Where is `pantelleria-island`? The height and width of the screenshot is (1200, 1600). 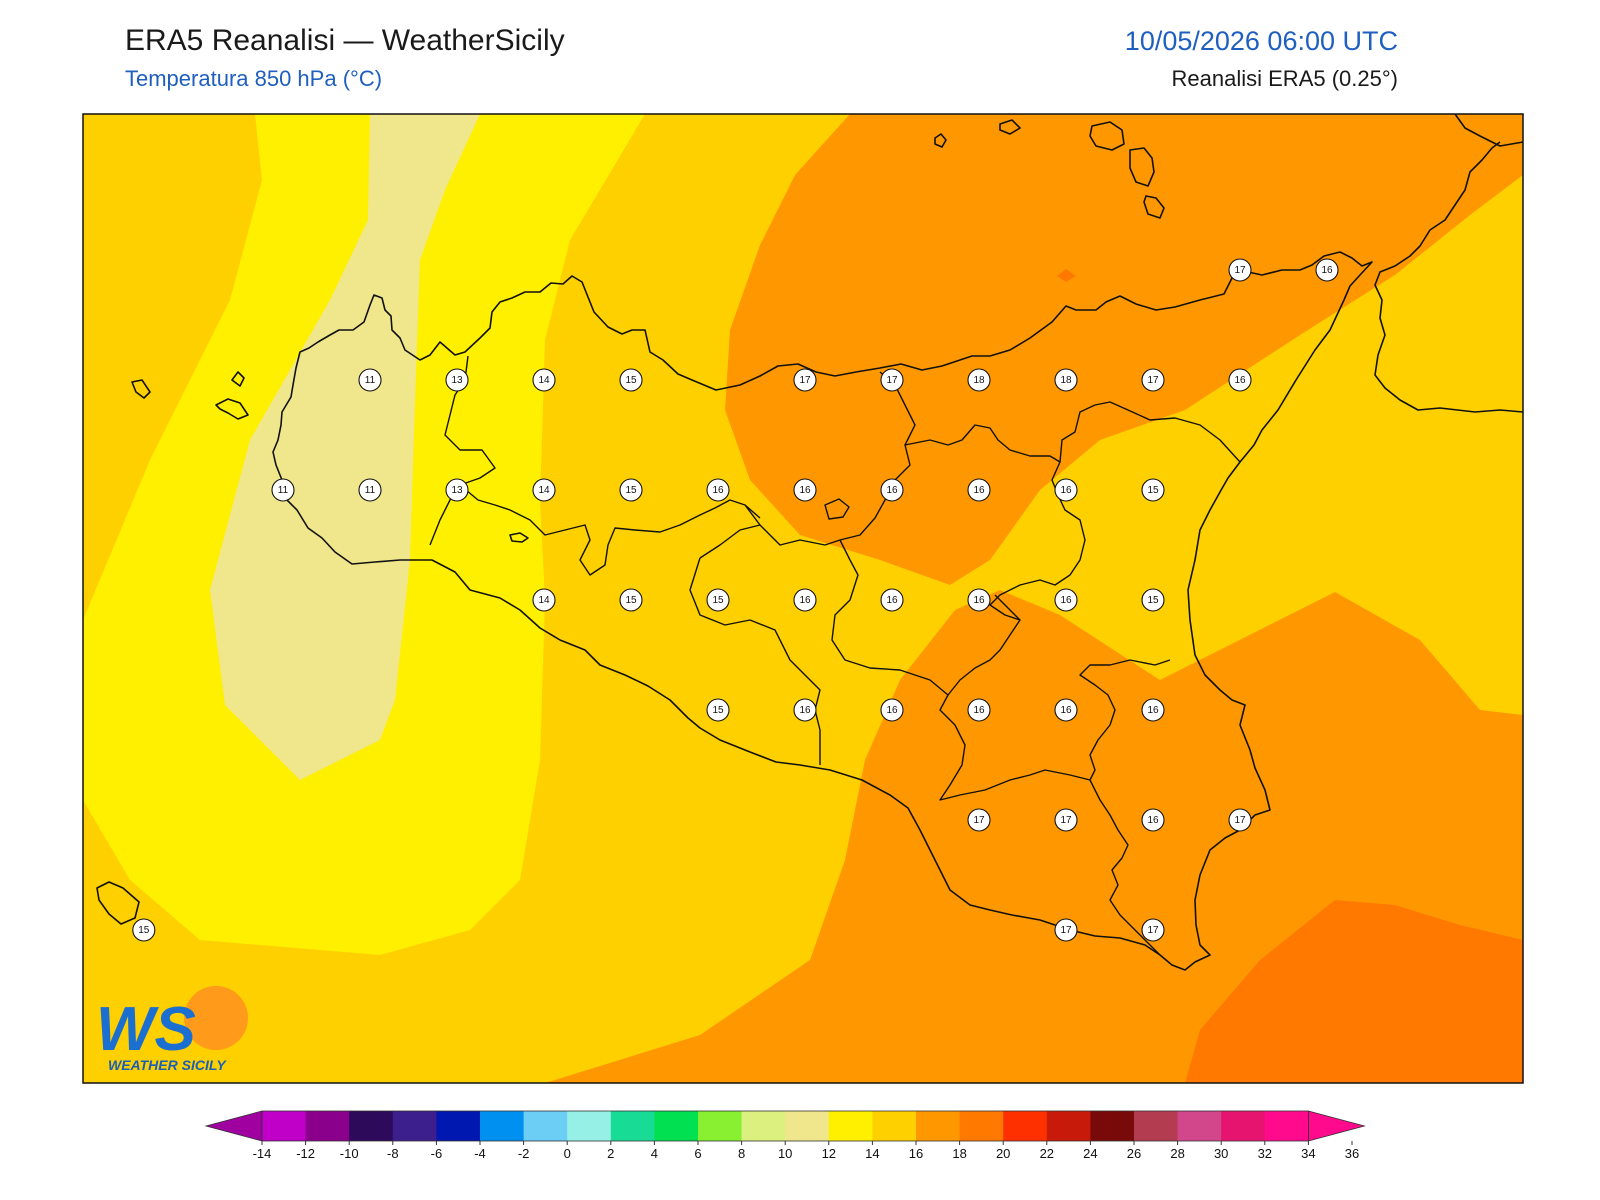
pantelleria-island is located at coordinates (118, 903).